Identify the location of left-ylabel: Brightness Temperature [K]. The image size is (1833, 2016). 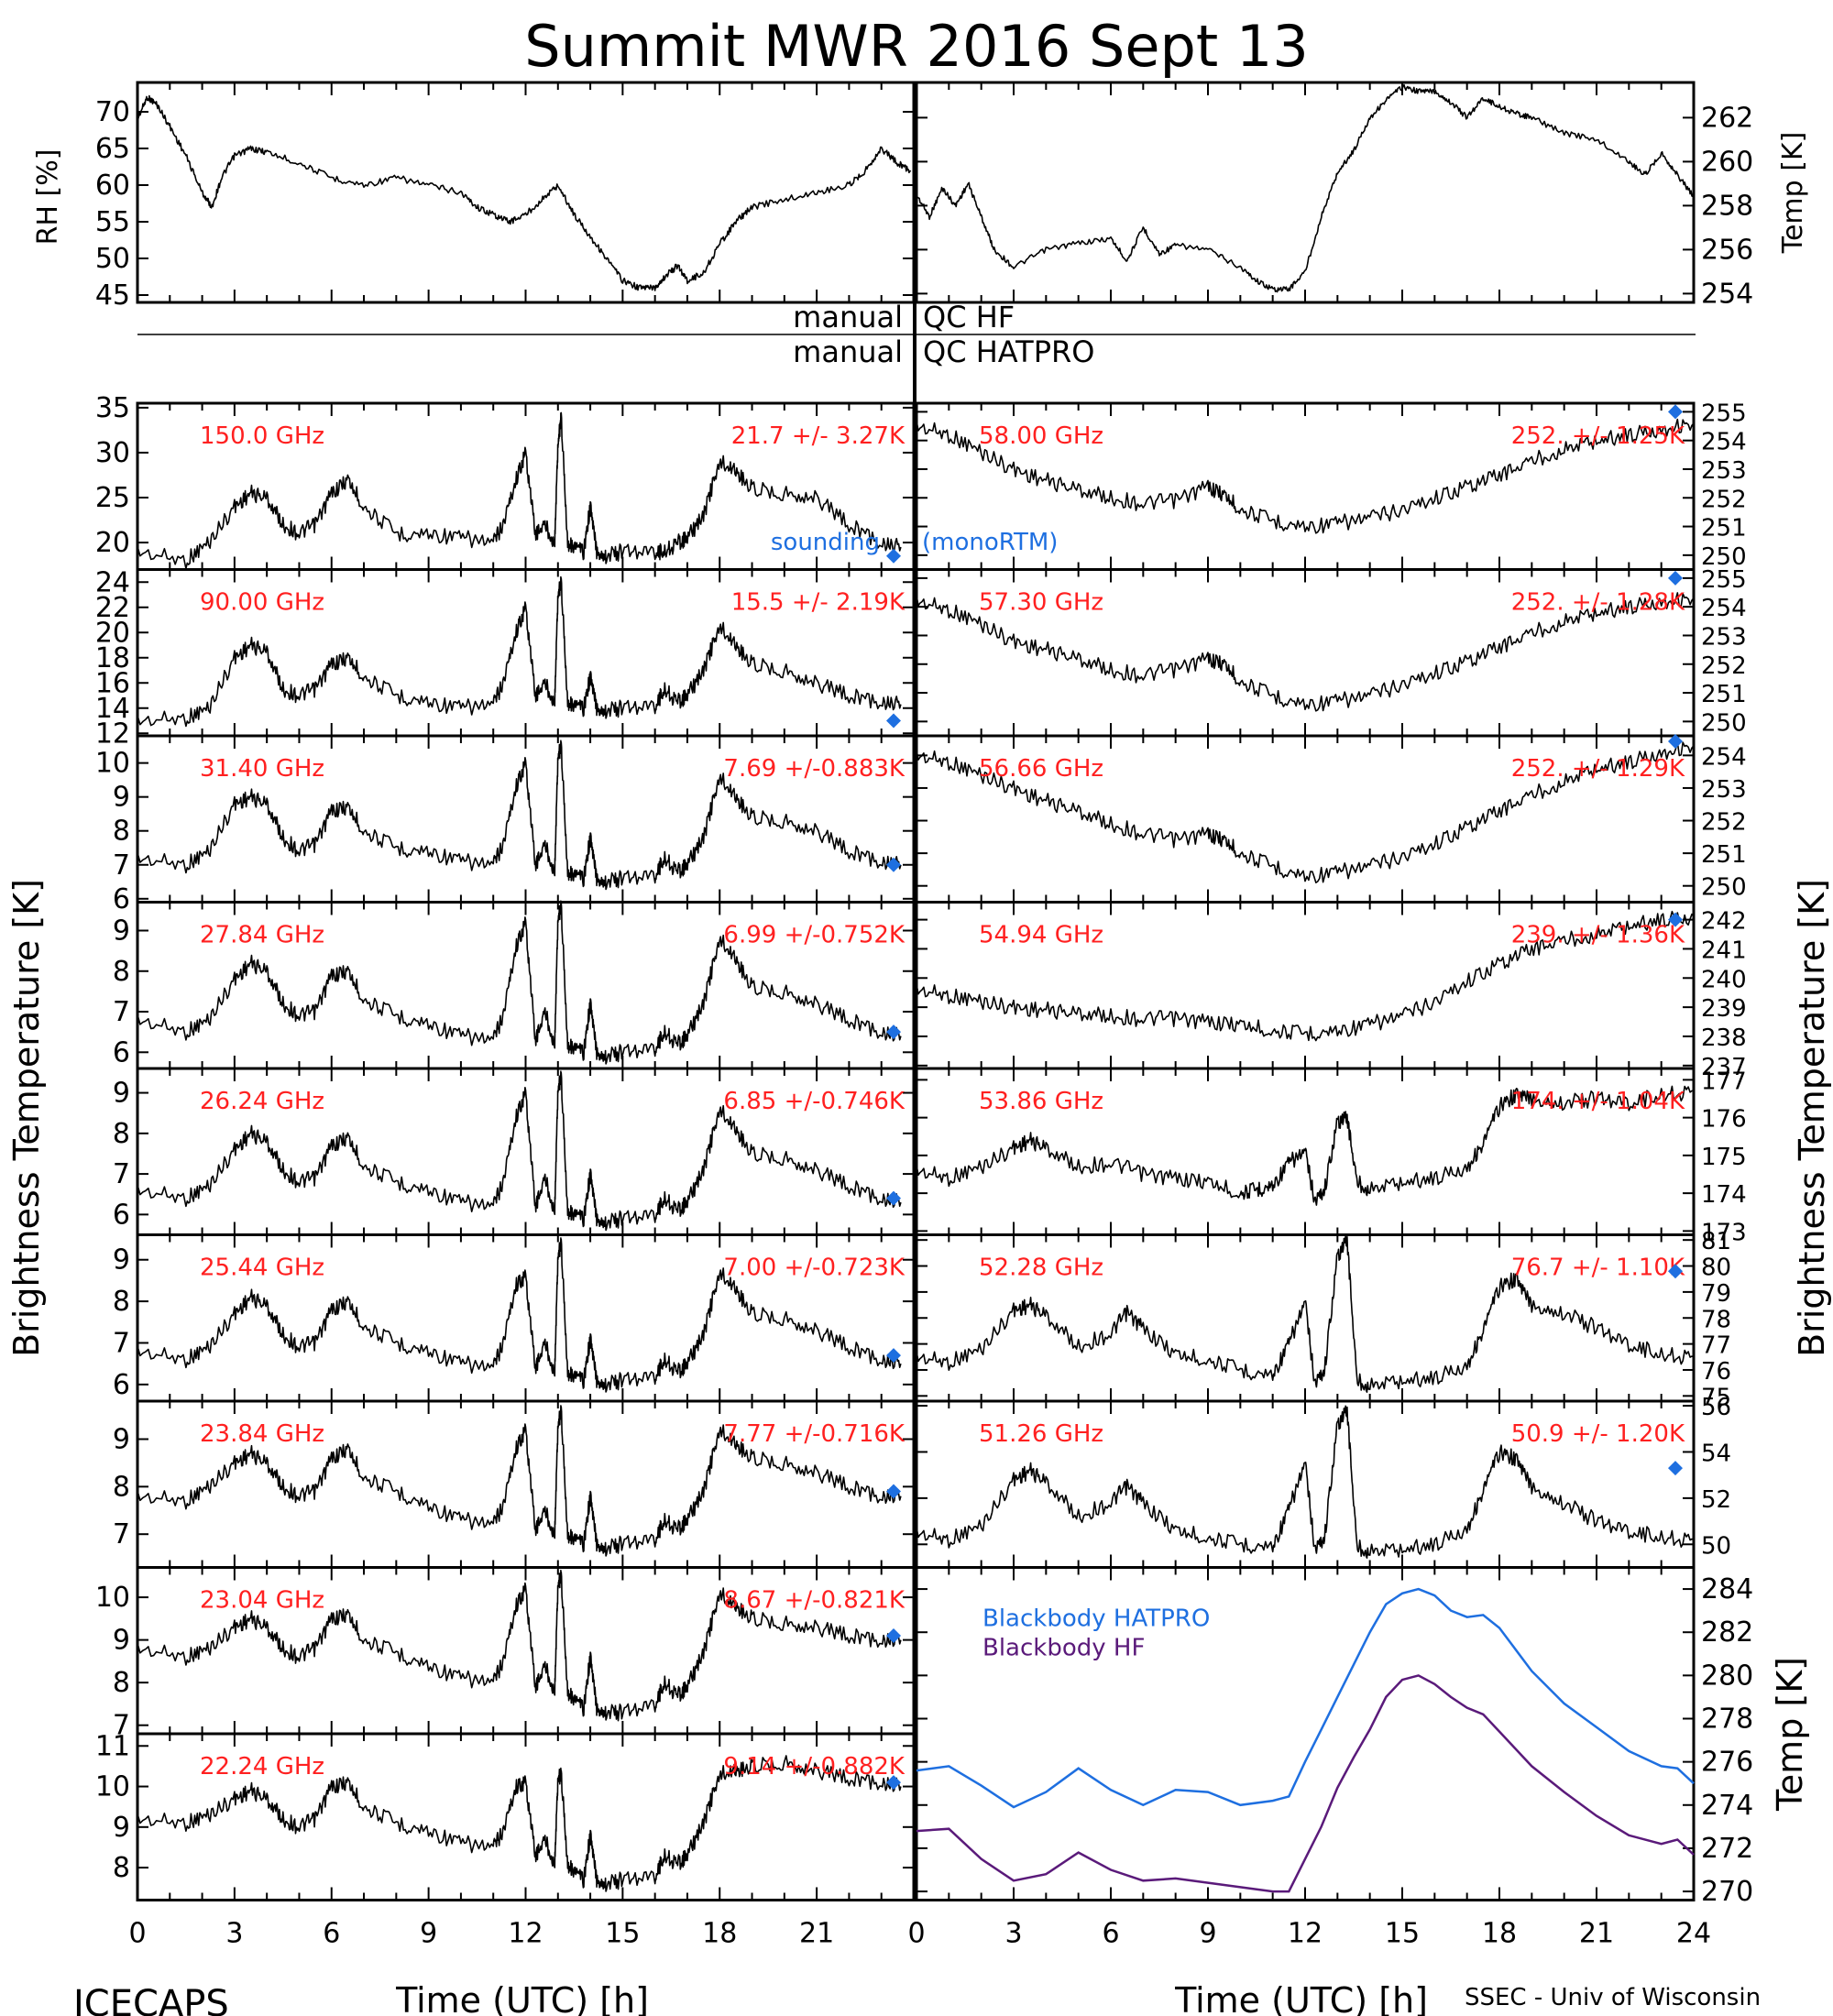
(26, 1118).